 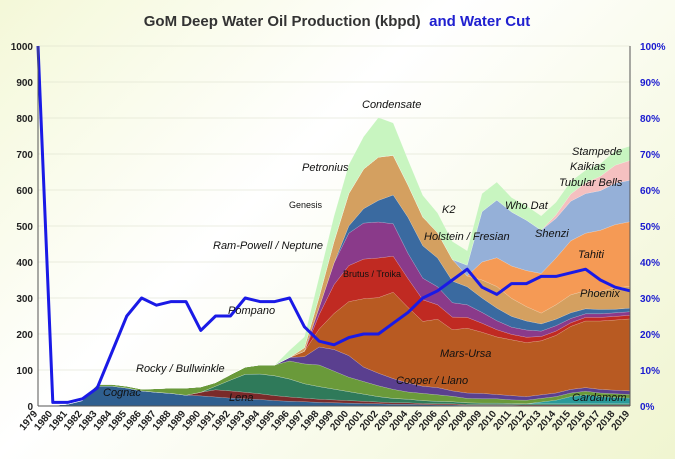 I want to click on annotation-stampede: Stampede, so click(x=597, y=152).